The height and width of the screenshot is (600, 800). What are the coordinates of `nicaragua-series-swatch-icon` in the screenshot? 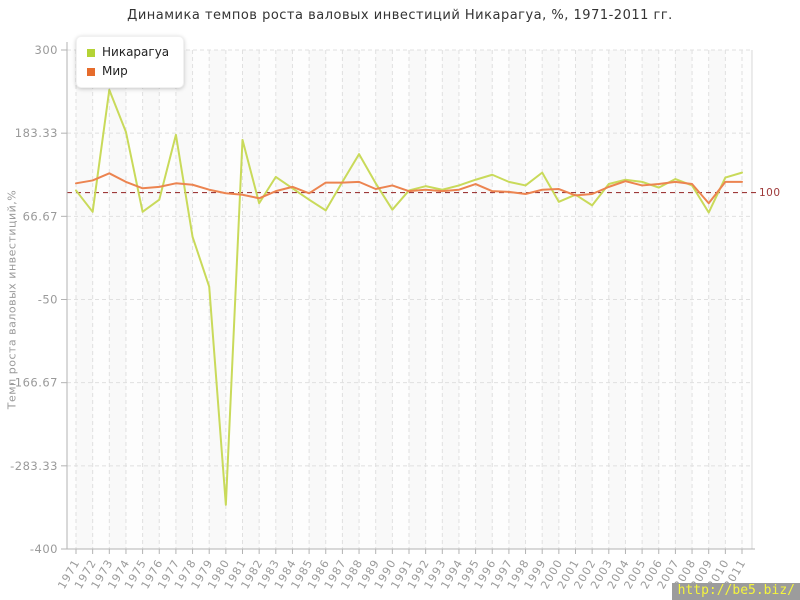 It's located at (91, 52).